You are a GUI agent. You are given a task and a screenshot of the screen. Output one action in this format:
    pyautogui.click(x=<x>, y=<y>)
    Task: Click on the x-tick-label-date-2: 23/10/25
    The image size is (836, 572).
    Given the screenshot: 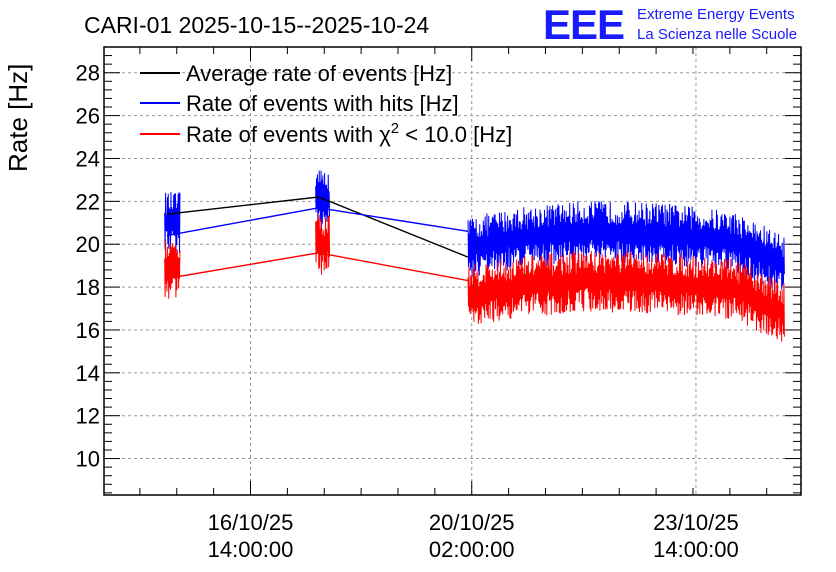 What is the action you would take?
    pyautogui.click(x=696, y=522)
    